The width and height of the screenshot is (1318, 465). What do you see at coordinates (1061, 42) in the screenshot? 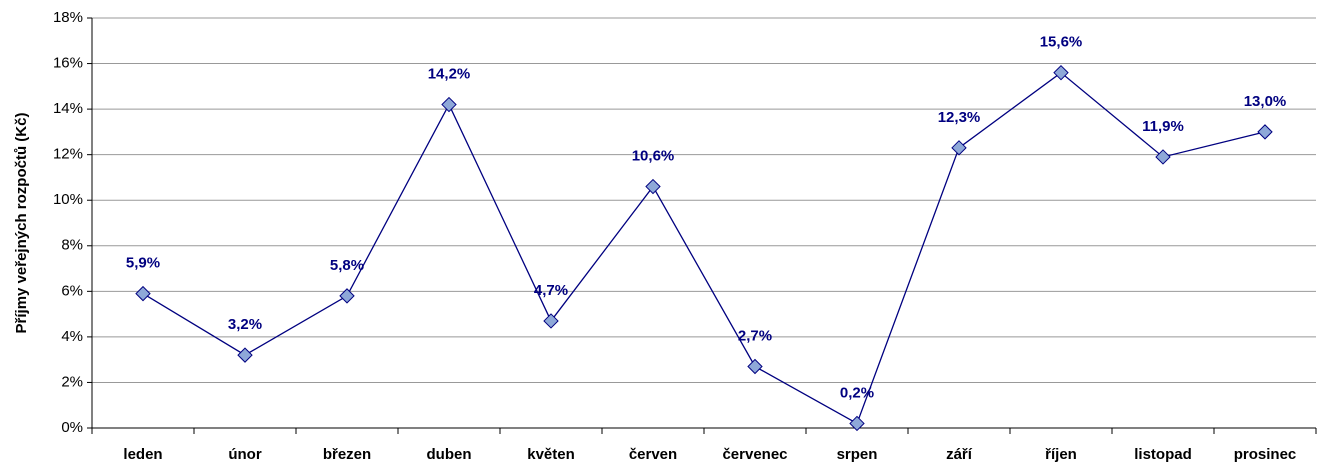
I see `data-label: 15,6%` at bounding box center [1061, 42].